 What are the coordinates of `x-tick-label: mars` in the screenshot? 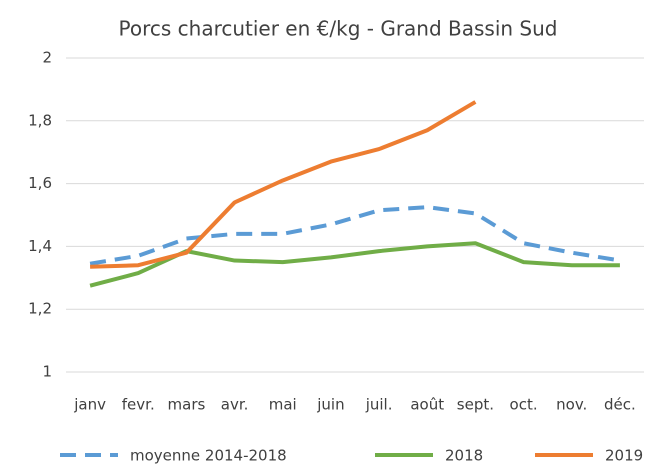 It's located at (187, 405).